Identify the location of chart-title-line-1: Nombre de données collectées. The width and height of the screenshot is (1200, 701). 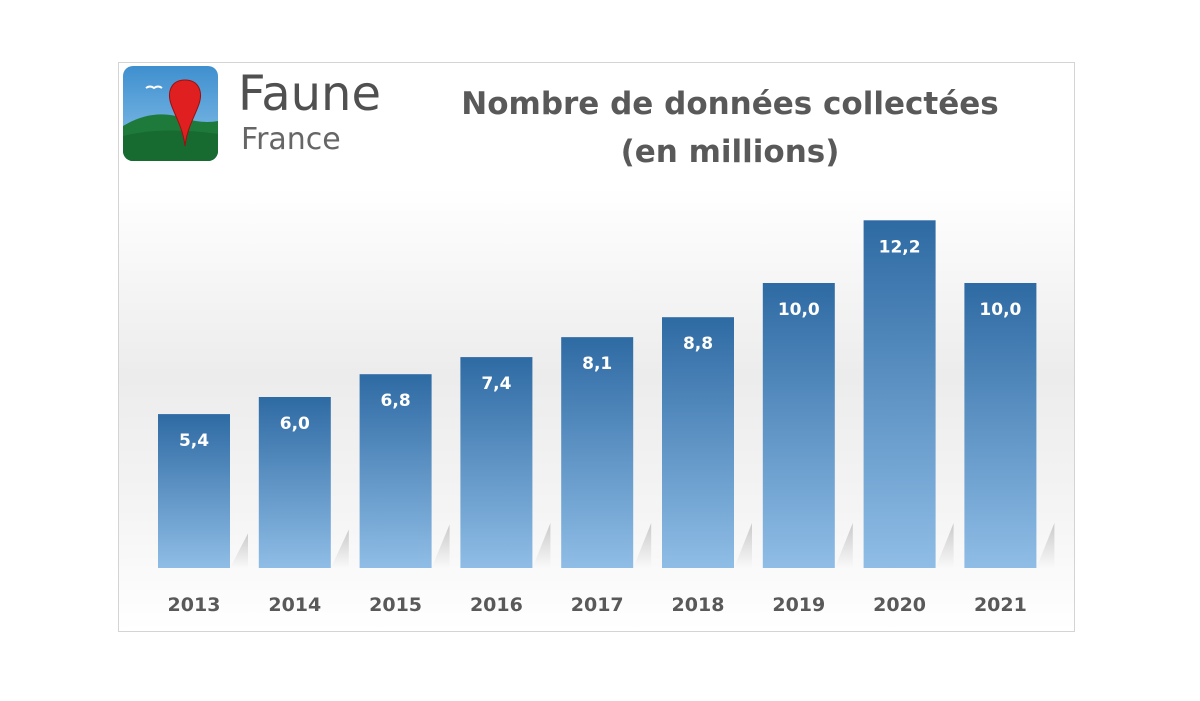
(730, 104).